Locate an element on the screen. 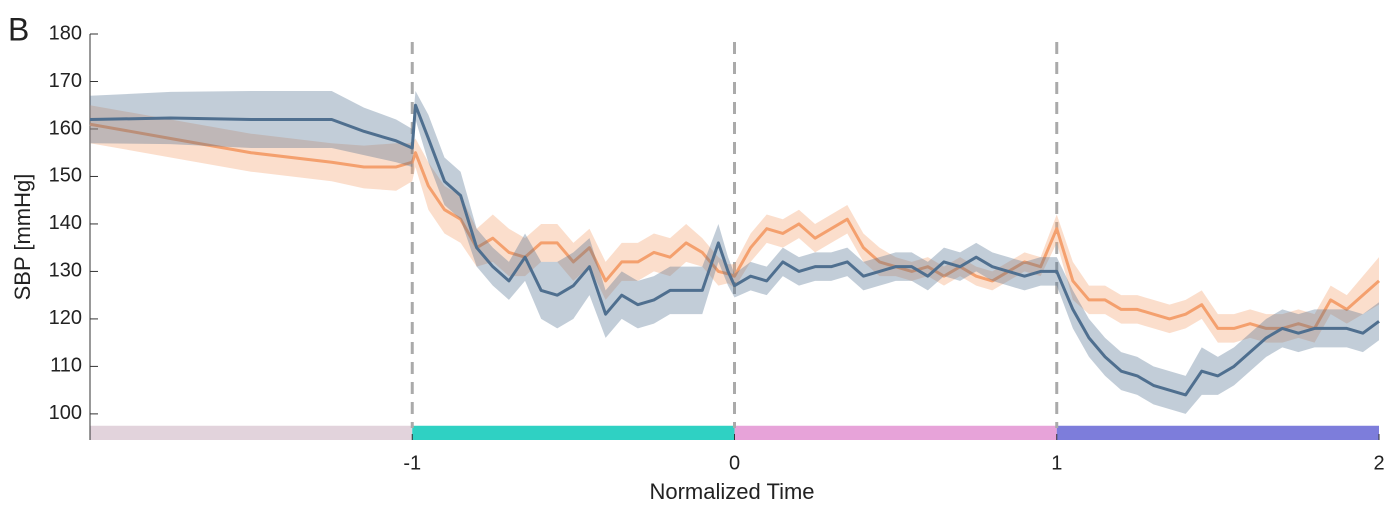 The width and height of the screenshot is (1389, 507). x-tick-label: 0 is located at coordinates (734, 463).